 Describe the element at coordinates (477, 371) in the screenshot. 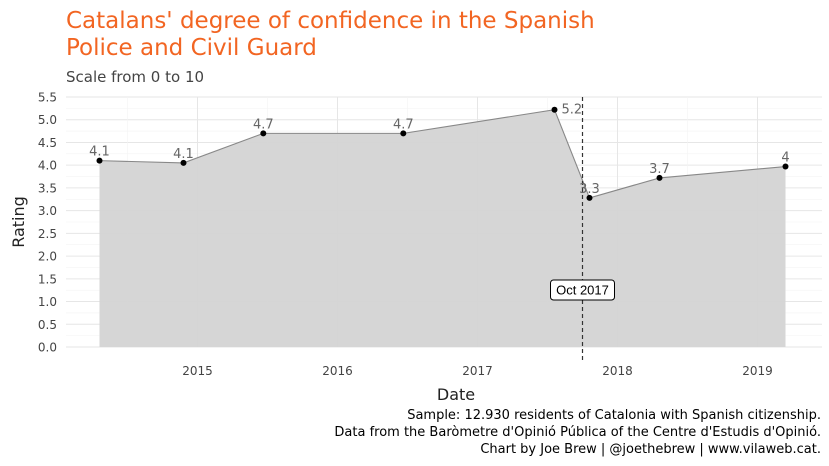

I see `x-tick-label-2: 2017` at that location.